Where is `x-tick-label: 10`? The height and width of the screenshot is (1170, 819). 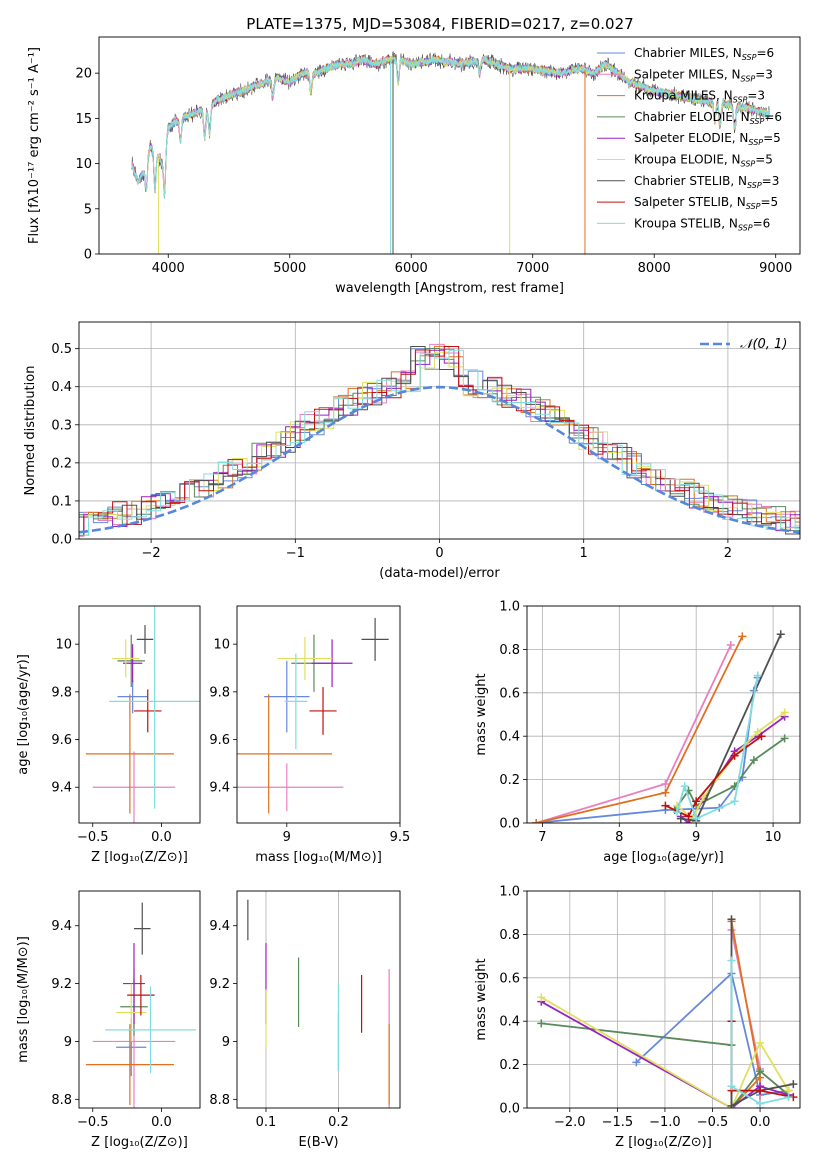
x-tick-label: 10 is located at coordinates (773, 837).